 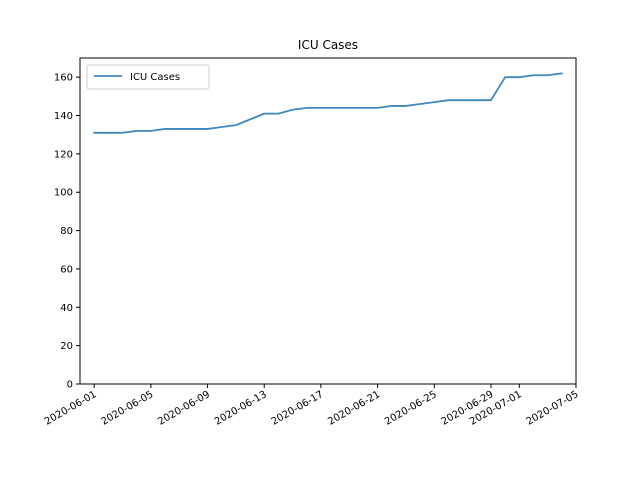 What do you see at coordinates (328, 45) in the screenshot?
I see `chart-title: ICU Cases` at bounding box center [328, 45].